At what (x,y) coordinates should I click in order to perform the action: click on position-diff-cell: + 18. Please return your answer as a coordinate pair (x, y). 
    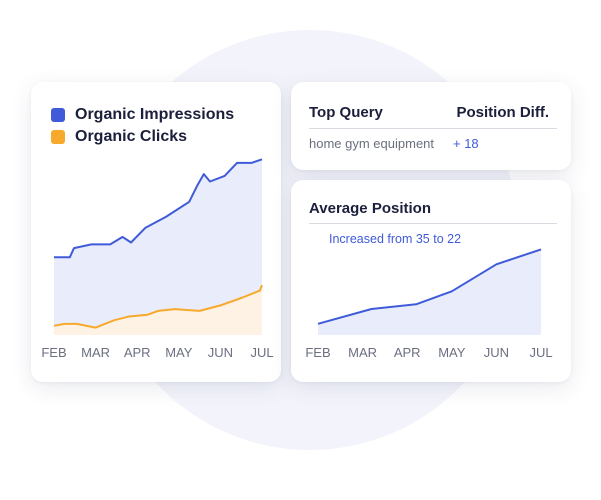
    Looking at the image, I should click on (466, 143).